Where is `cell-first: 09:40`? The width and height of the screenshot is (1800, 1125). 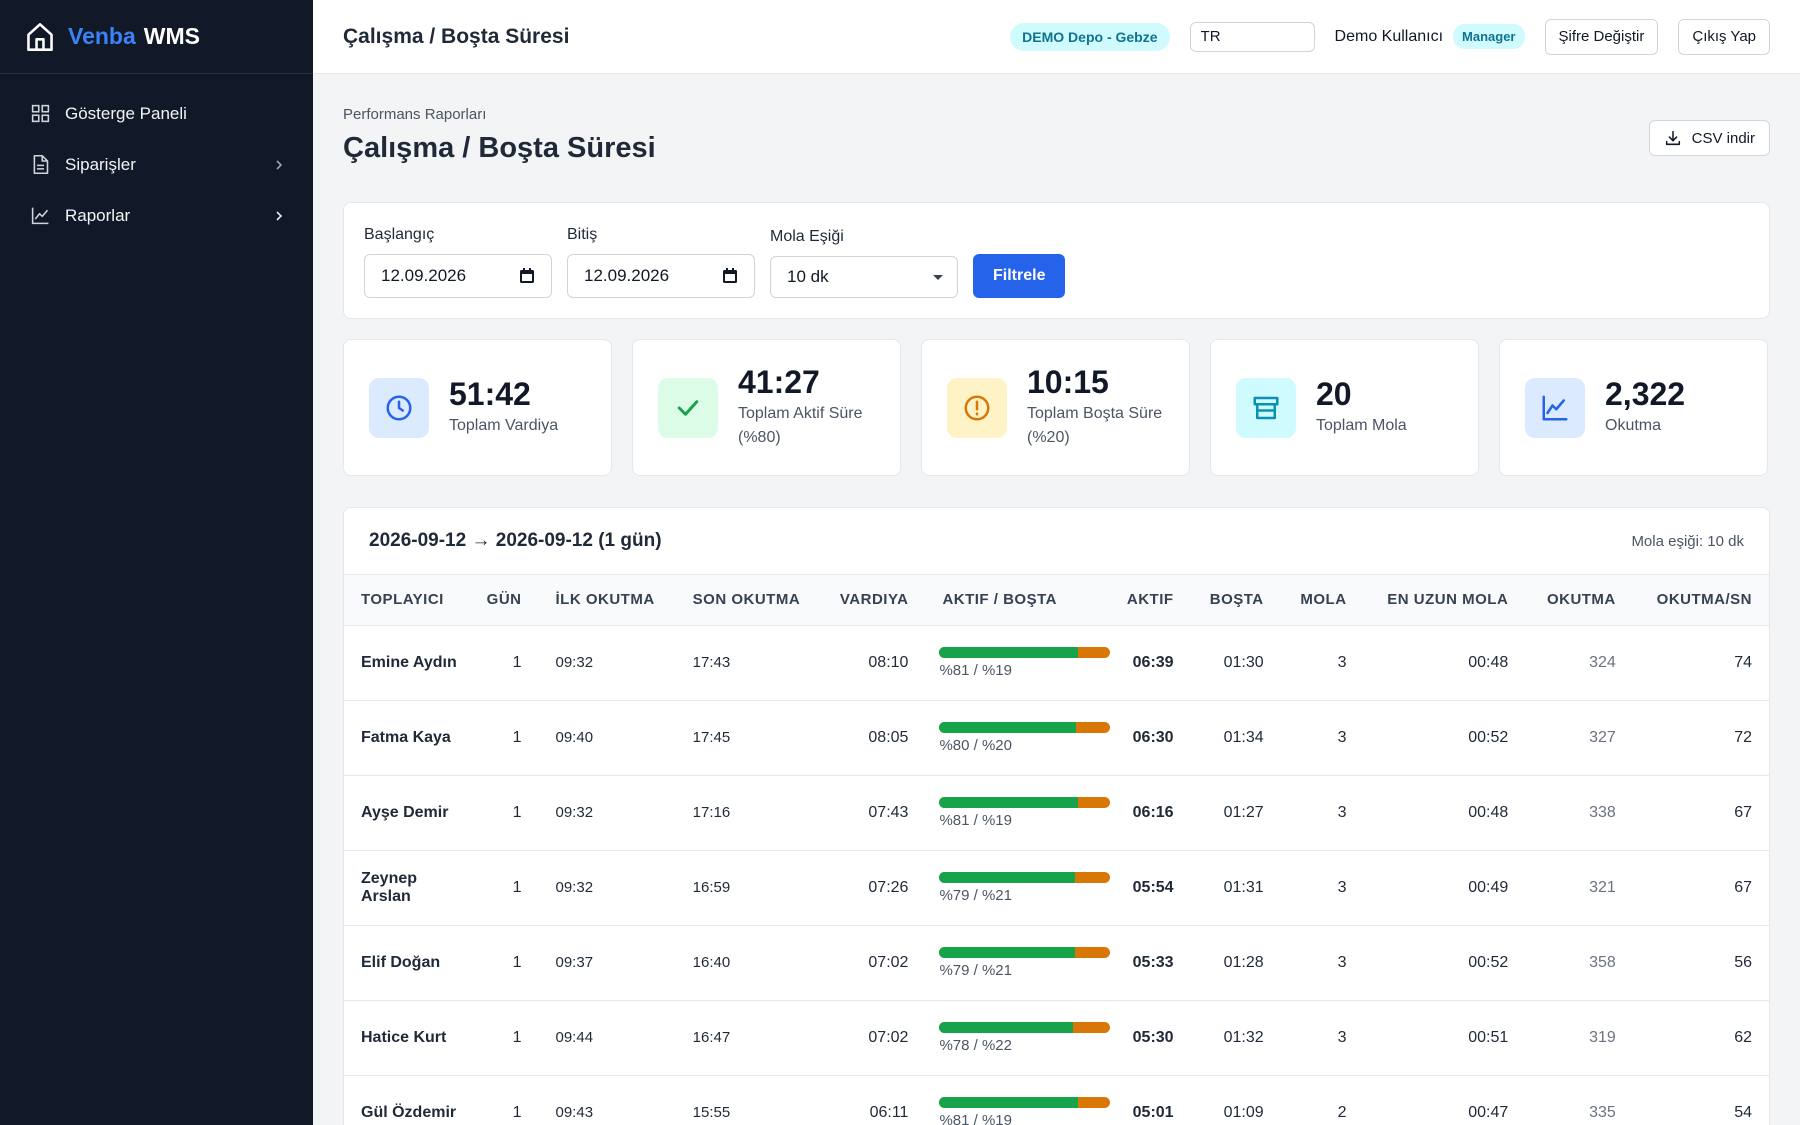
cell-first: 09:40 is located at coordinates (607, 738).